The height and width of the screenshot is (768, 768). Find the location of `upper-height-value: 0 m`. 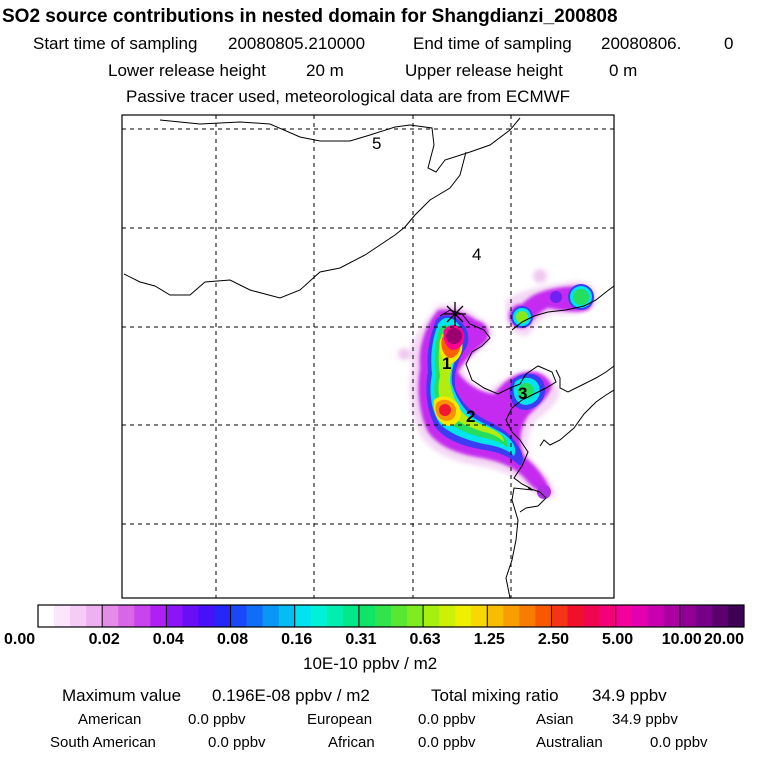

upper-height-value: 0 m is located at coordinates (623, 70).